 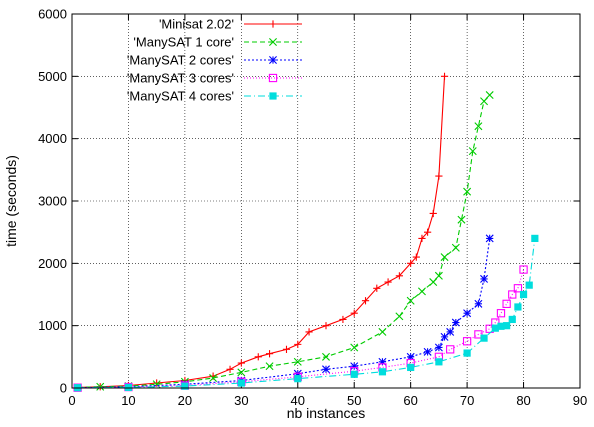 I want to click on y-tick-label: 0, so click(x=63, y=388).